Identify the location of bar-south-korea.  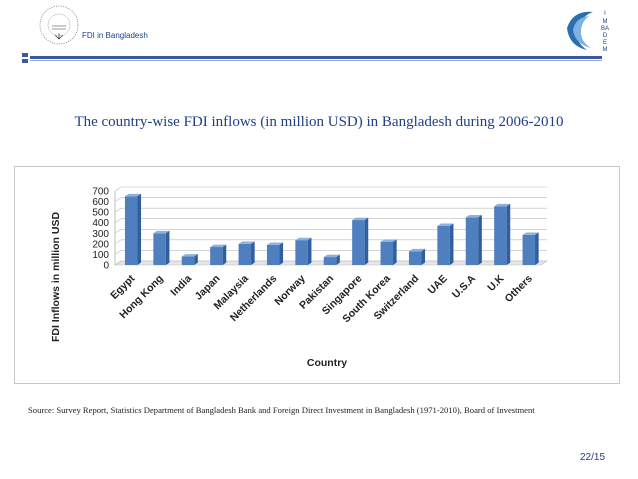
(388, 252).